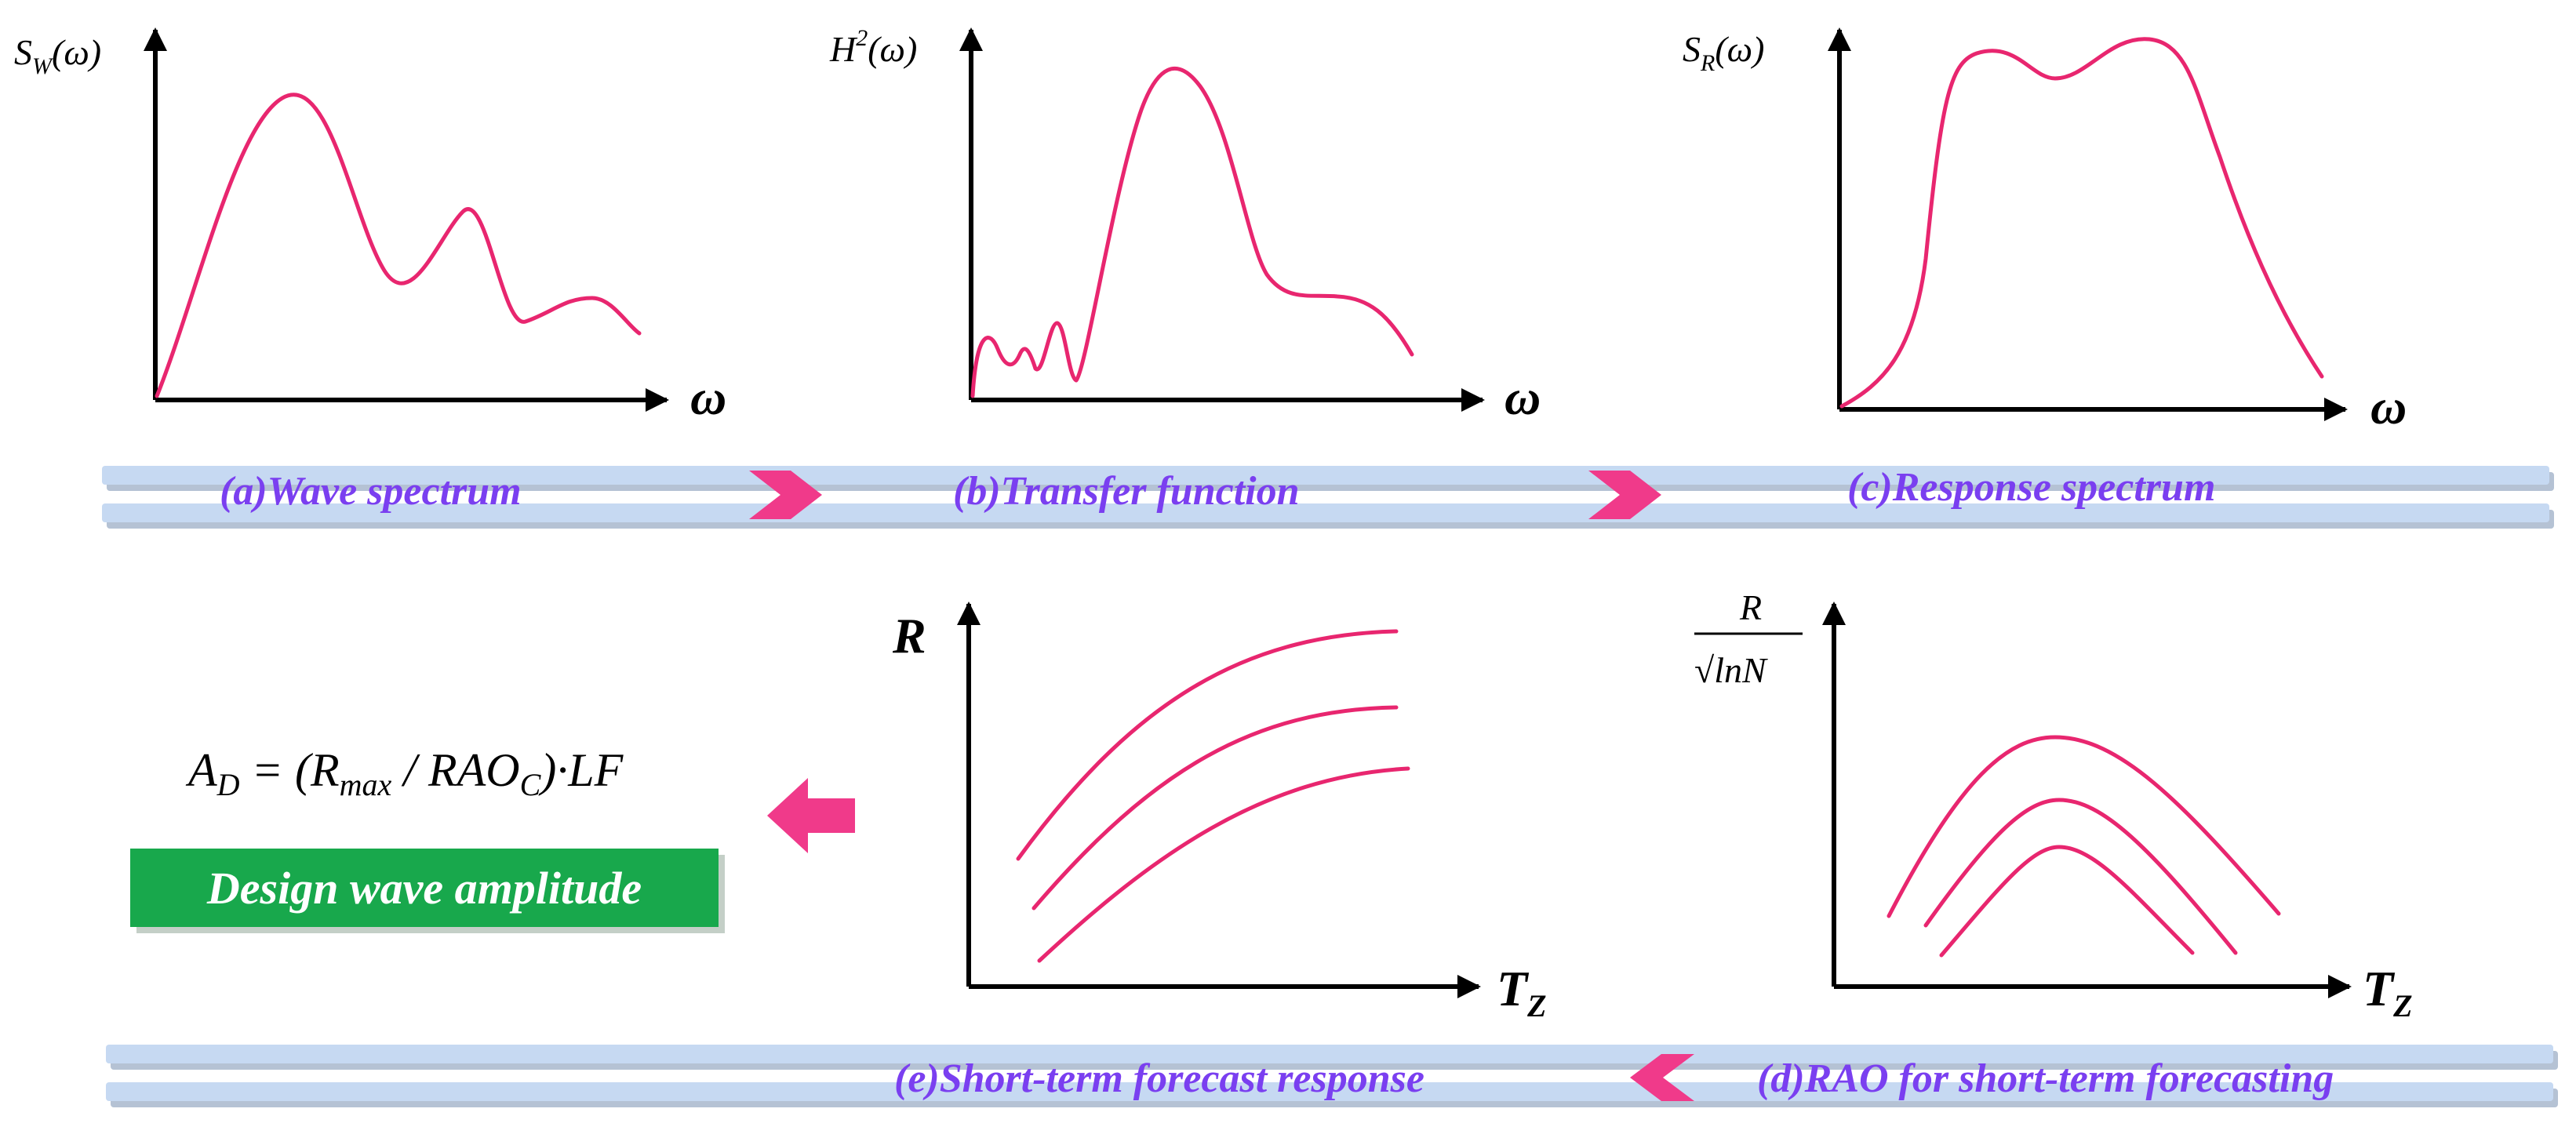 The image size is (2576, 1145). What do you see at coordinates (1522, 992) in the screenshot?
I see `chart-e-x-label: TZ` at bounding box center [1522, 992].